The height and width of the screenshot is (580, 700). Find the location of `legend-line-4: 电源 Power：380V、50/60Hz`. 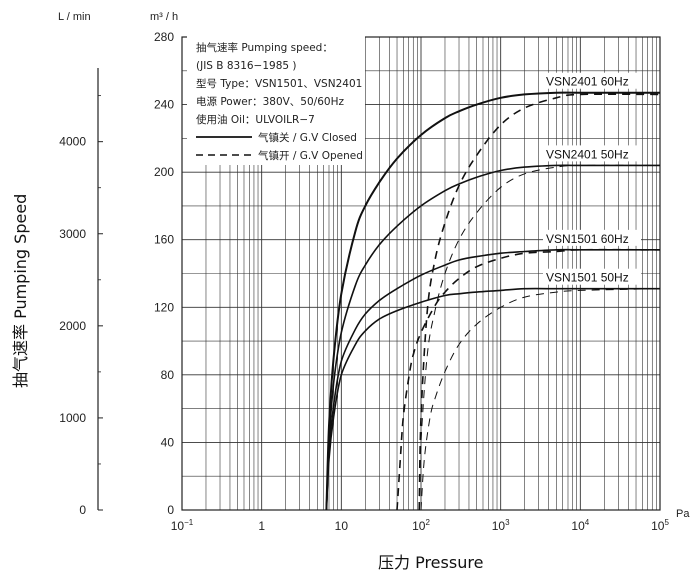

legend-line-4: 电源 Power：380V、50/60Hz is located at coordinates (270, 101).